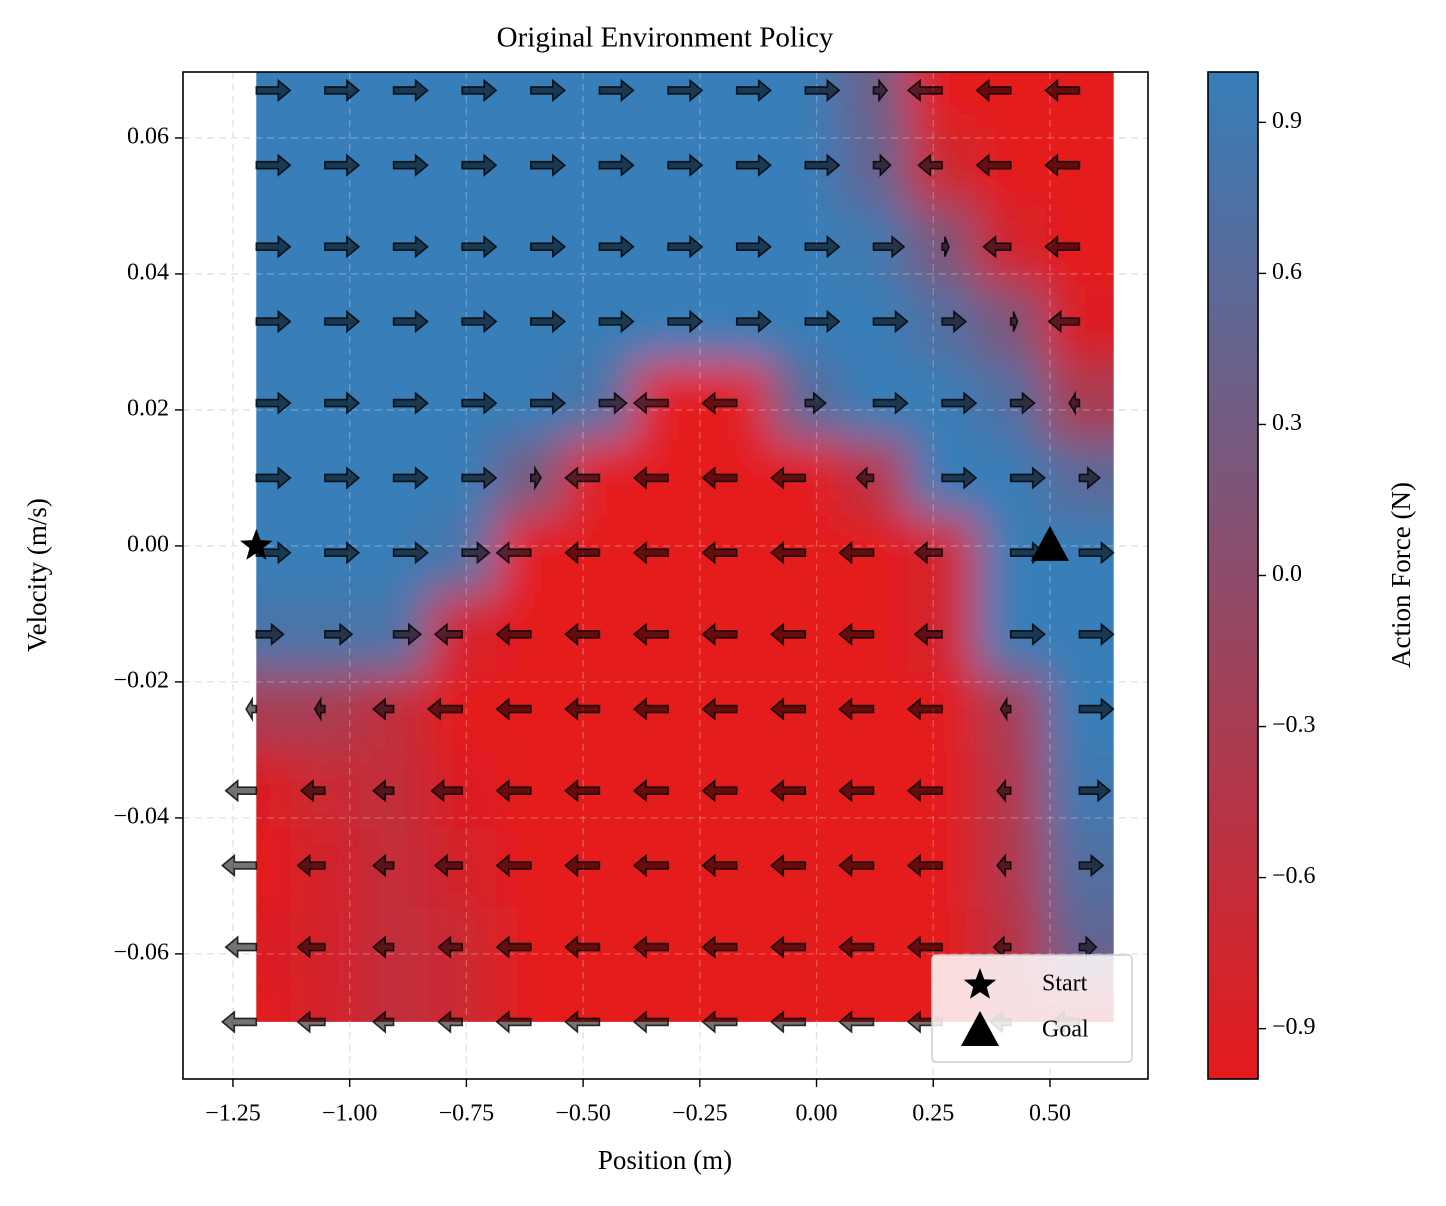  What do you see at coordinates (148, 136) in the screenshot?
I see `y-tick-label: 0.06` at bounding box center [148, 136].